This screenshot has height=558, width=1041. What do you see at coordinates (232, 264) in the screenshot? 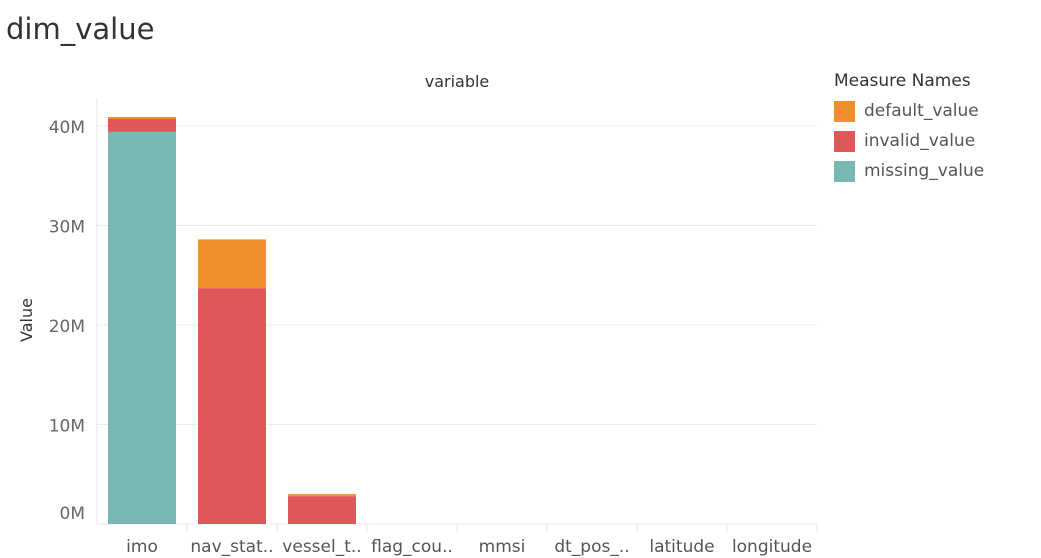
I see `bar-nav-stat-default-value` at bounding box center [232, 264].